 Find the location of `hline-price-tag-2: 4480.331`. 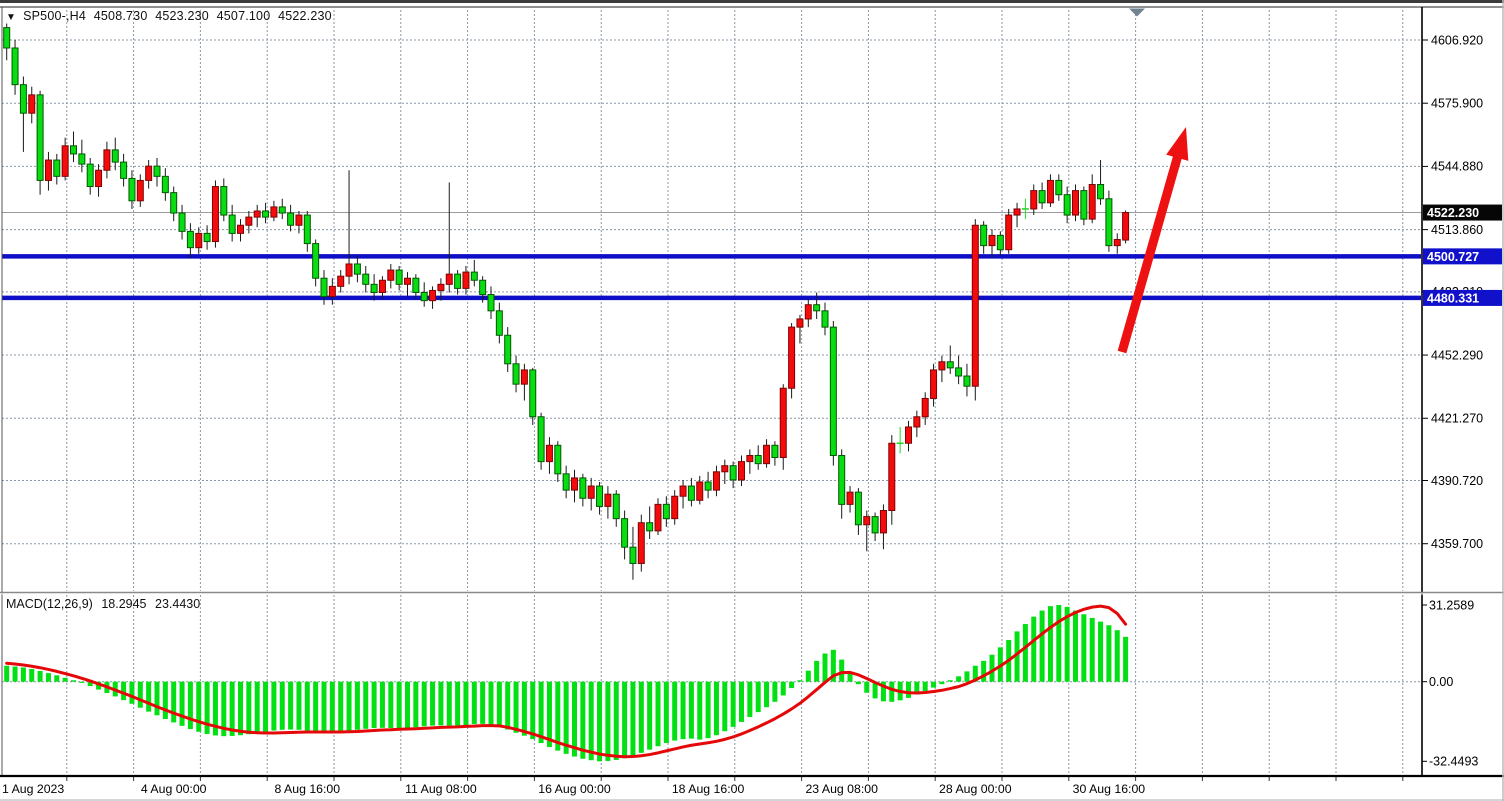

hline-price-tag-2: 4480.331 is located at coordinates (1462, 297).